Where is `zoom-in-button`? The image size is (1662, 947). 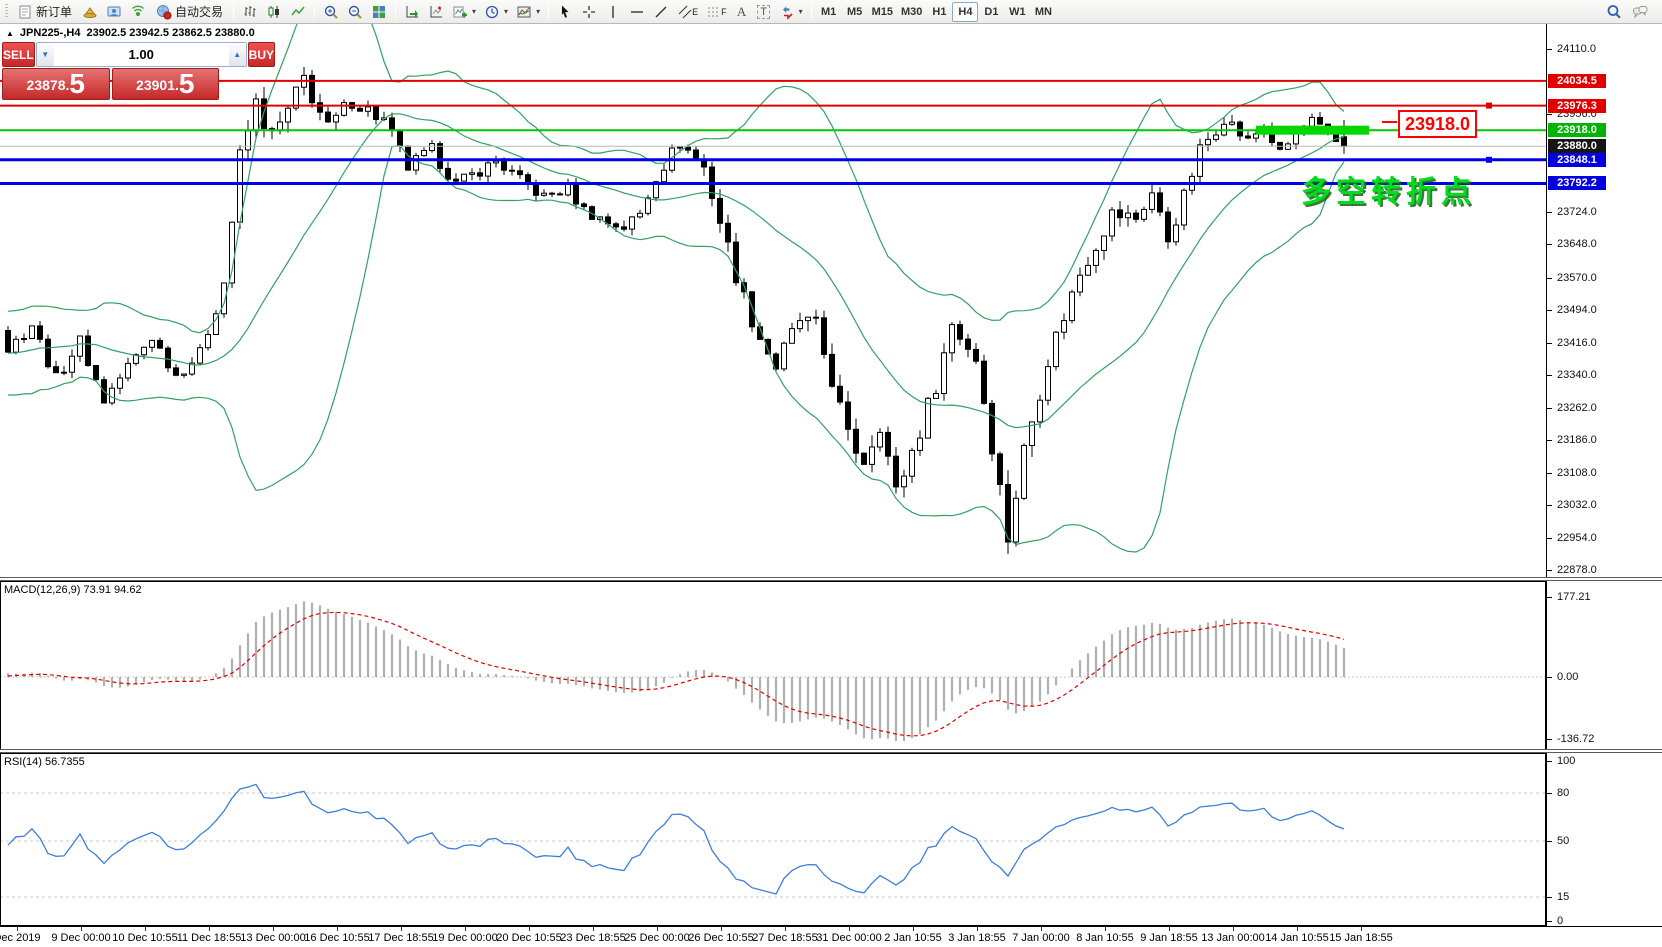 zoom-in-button is located at coordinates (331, 12).